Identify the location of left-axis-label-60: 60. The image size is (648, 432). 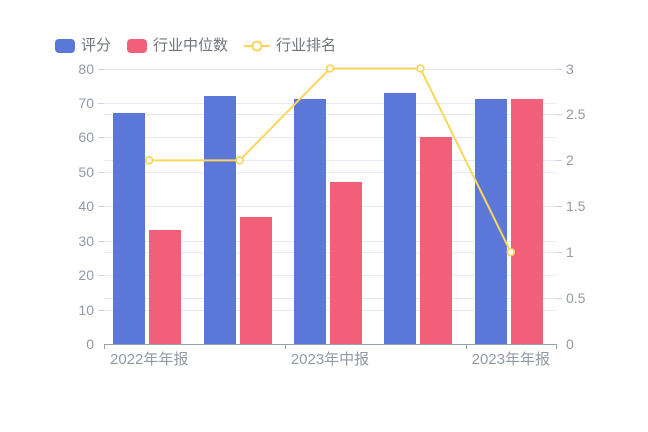
(86, 137).